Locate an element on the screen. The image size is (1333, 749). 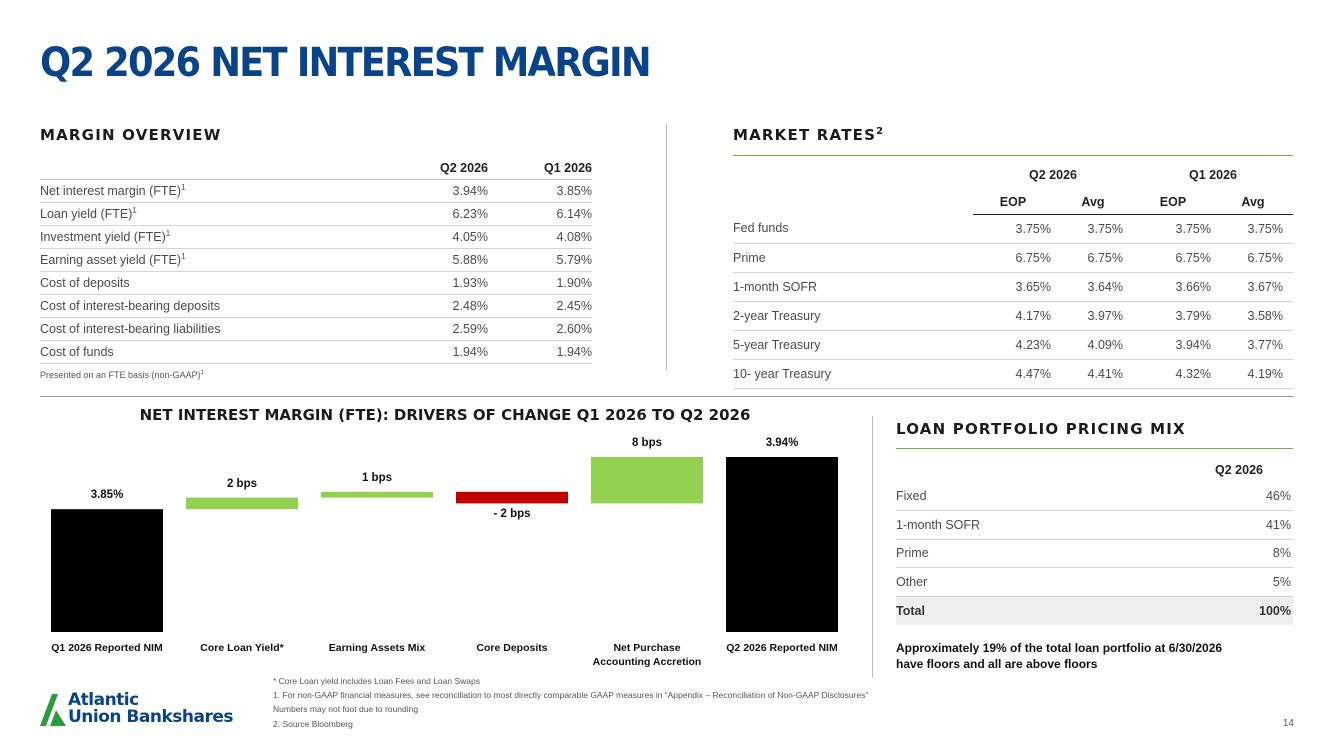
q2-value: 4.05% is located at coordinates (434, 237).